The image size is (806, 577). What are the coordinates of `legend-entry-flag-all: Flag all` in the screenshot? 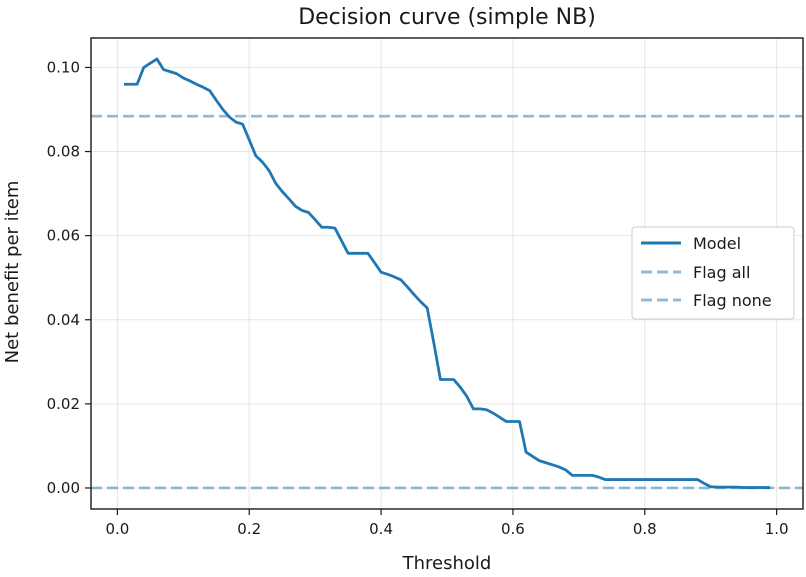 It's located at (695, 272).